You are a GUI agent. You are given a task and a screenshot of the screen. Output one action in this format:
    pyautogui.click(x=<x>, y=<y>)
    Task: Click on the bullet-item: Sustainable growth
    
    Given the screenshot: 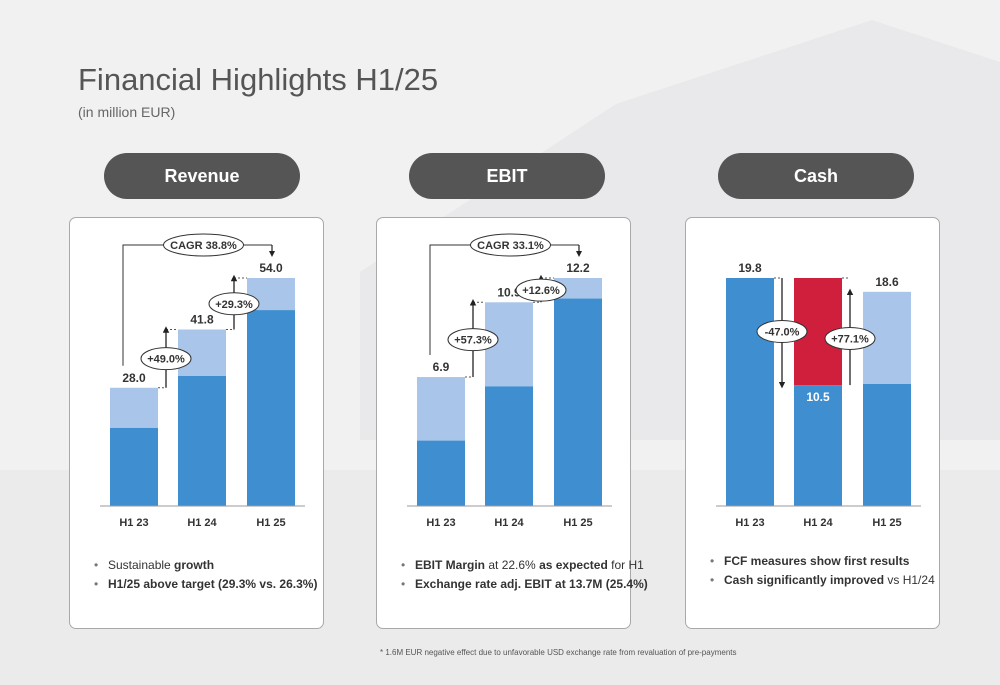 What is the action you would take?
    pyautogui.click(x=205, y=565)
    